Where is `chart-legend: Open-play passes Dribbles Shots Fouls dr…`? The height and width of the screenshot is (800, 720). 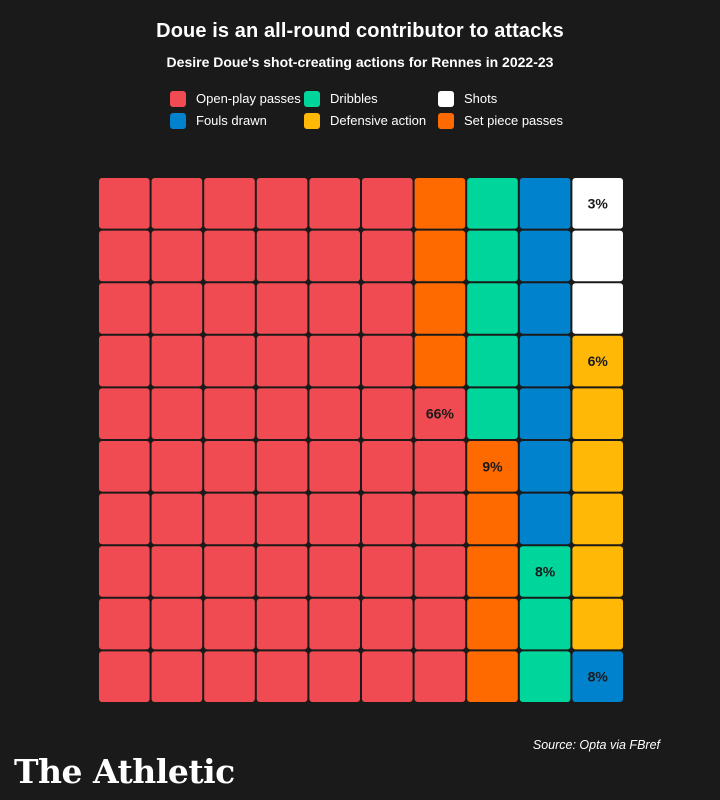
chart-legend: Open-play passes Dribbles Shots Fouls dr… is located at coordinates (374, 109).